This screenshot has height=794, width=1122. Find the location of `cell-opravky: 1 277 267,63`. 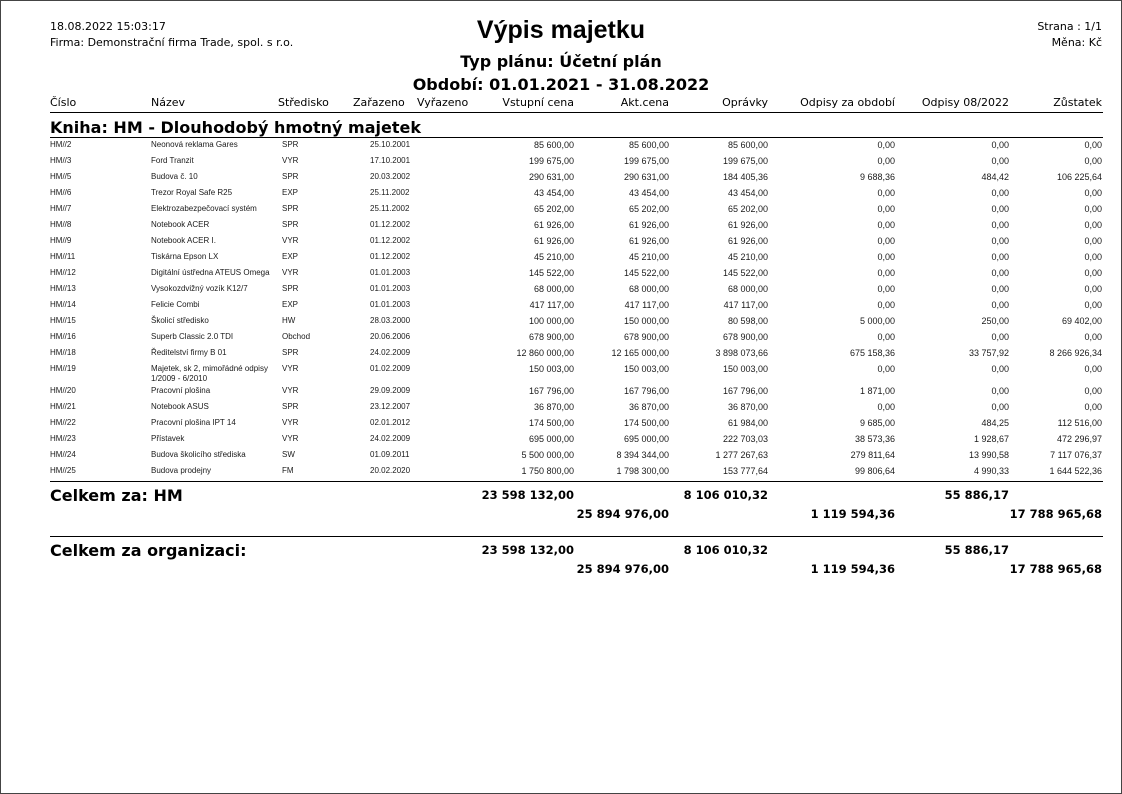

cell-opravky: 1 277 267,63 is located at coordinates (741, 455).